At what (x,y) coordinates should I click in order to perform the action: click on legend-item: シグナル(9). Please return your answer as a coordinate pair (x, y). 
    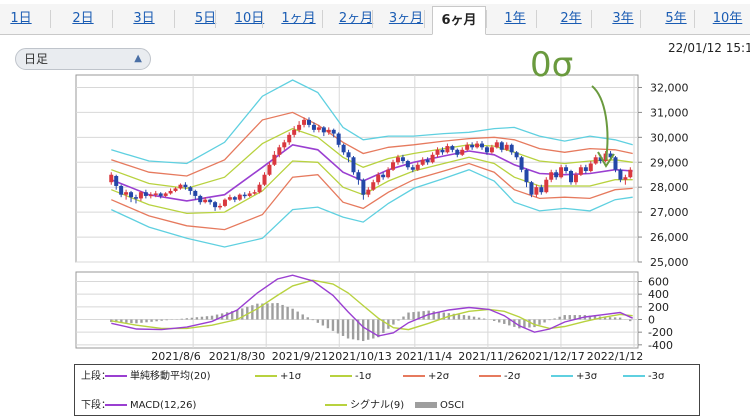
    Looking at the image, I should click on (364, 406).